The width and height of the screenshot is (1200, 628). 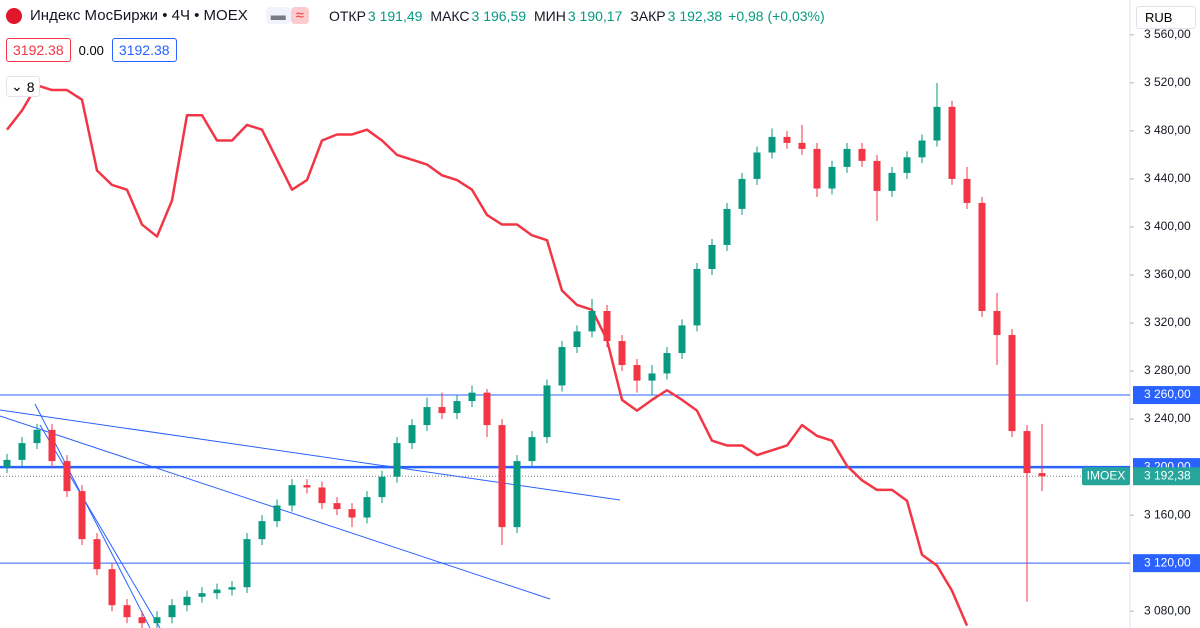 I want to click on indicators-count: 8, so click(x=30, y=86).